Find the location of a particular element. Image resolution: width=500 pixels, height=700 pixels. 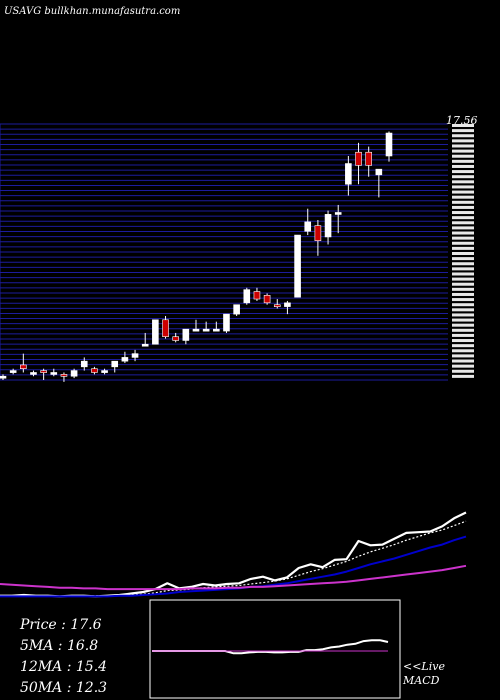

last-price-label: 17.56 is located at coordinates (462, 120).